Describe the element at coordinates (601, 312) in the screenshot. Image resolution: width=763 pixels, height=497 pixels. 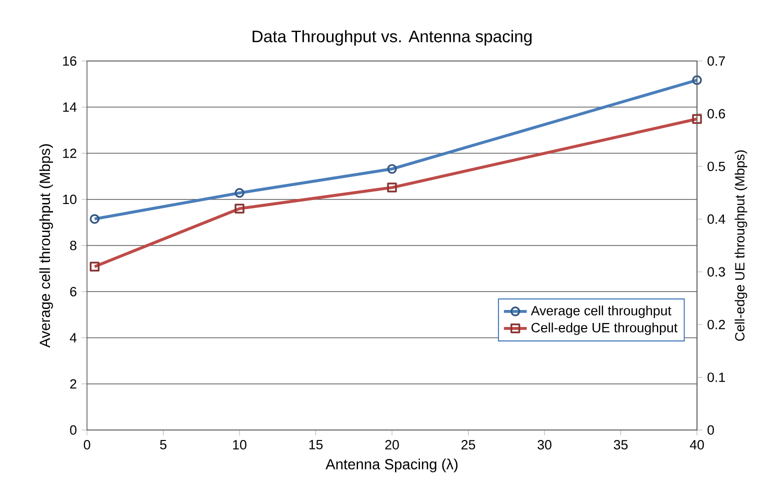
I see `legend-label: Average cell throughput` at that location.